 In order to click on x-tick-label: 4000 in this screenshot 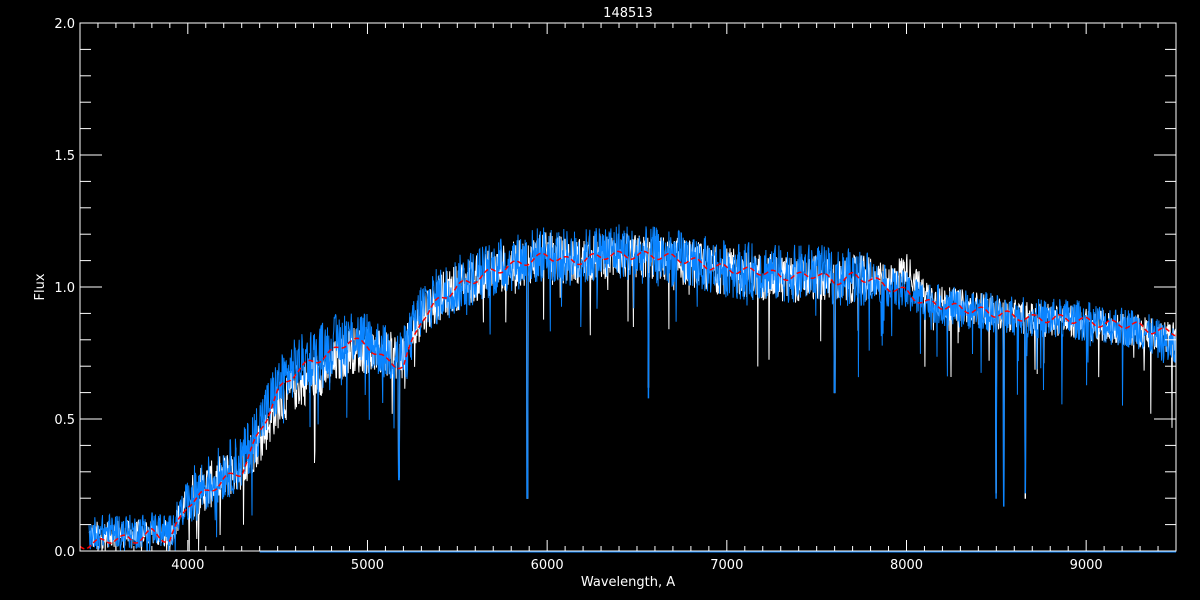, I will do `click(187, 565)`.